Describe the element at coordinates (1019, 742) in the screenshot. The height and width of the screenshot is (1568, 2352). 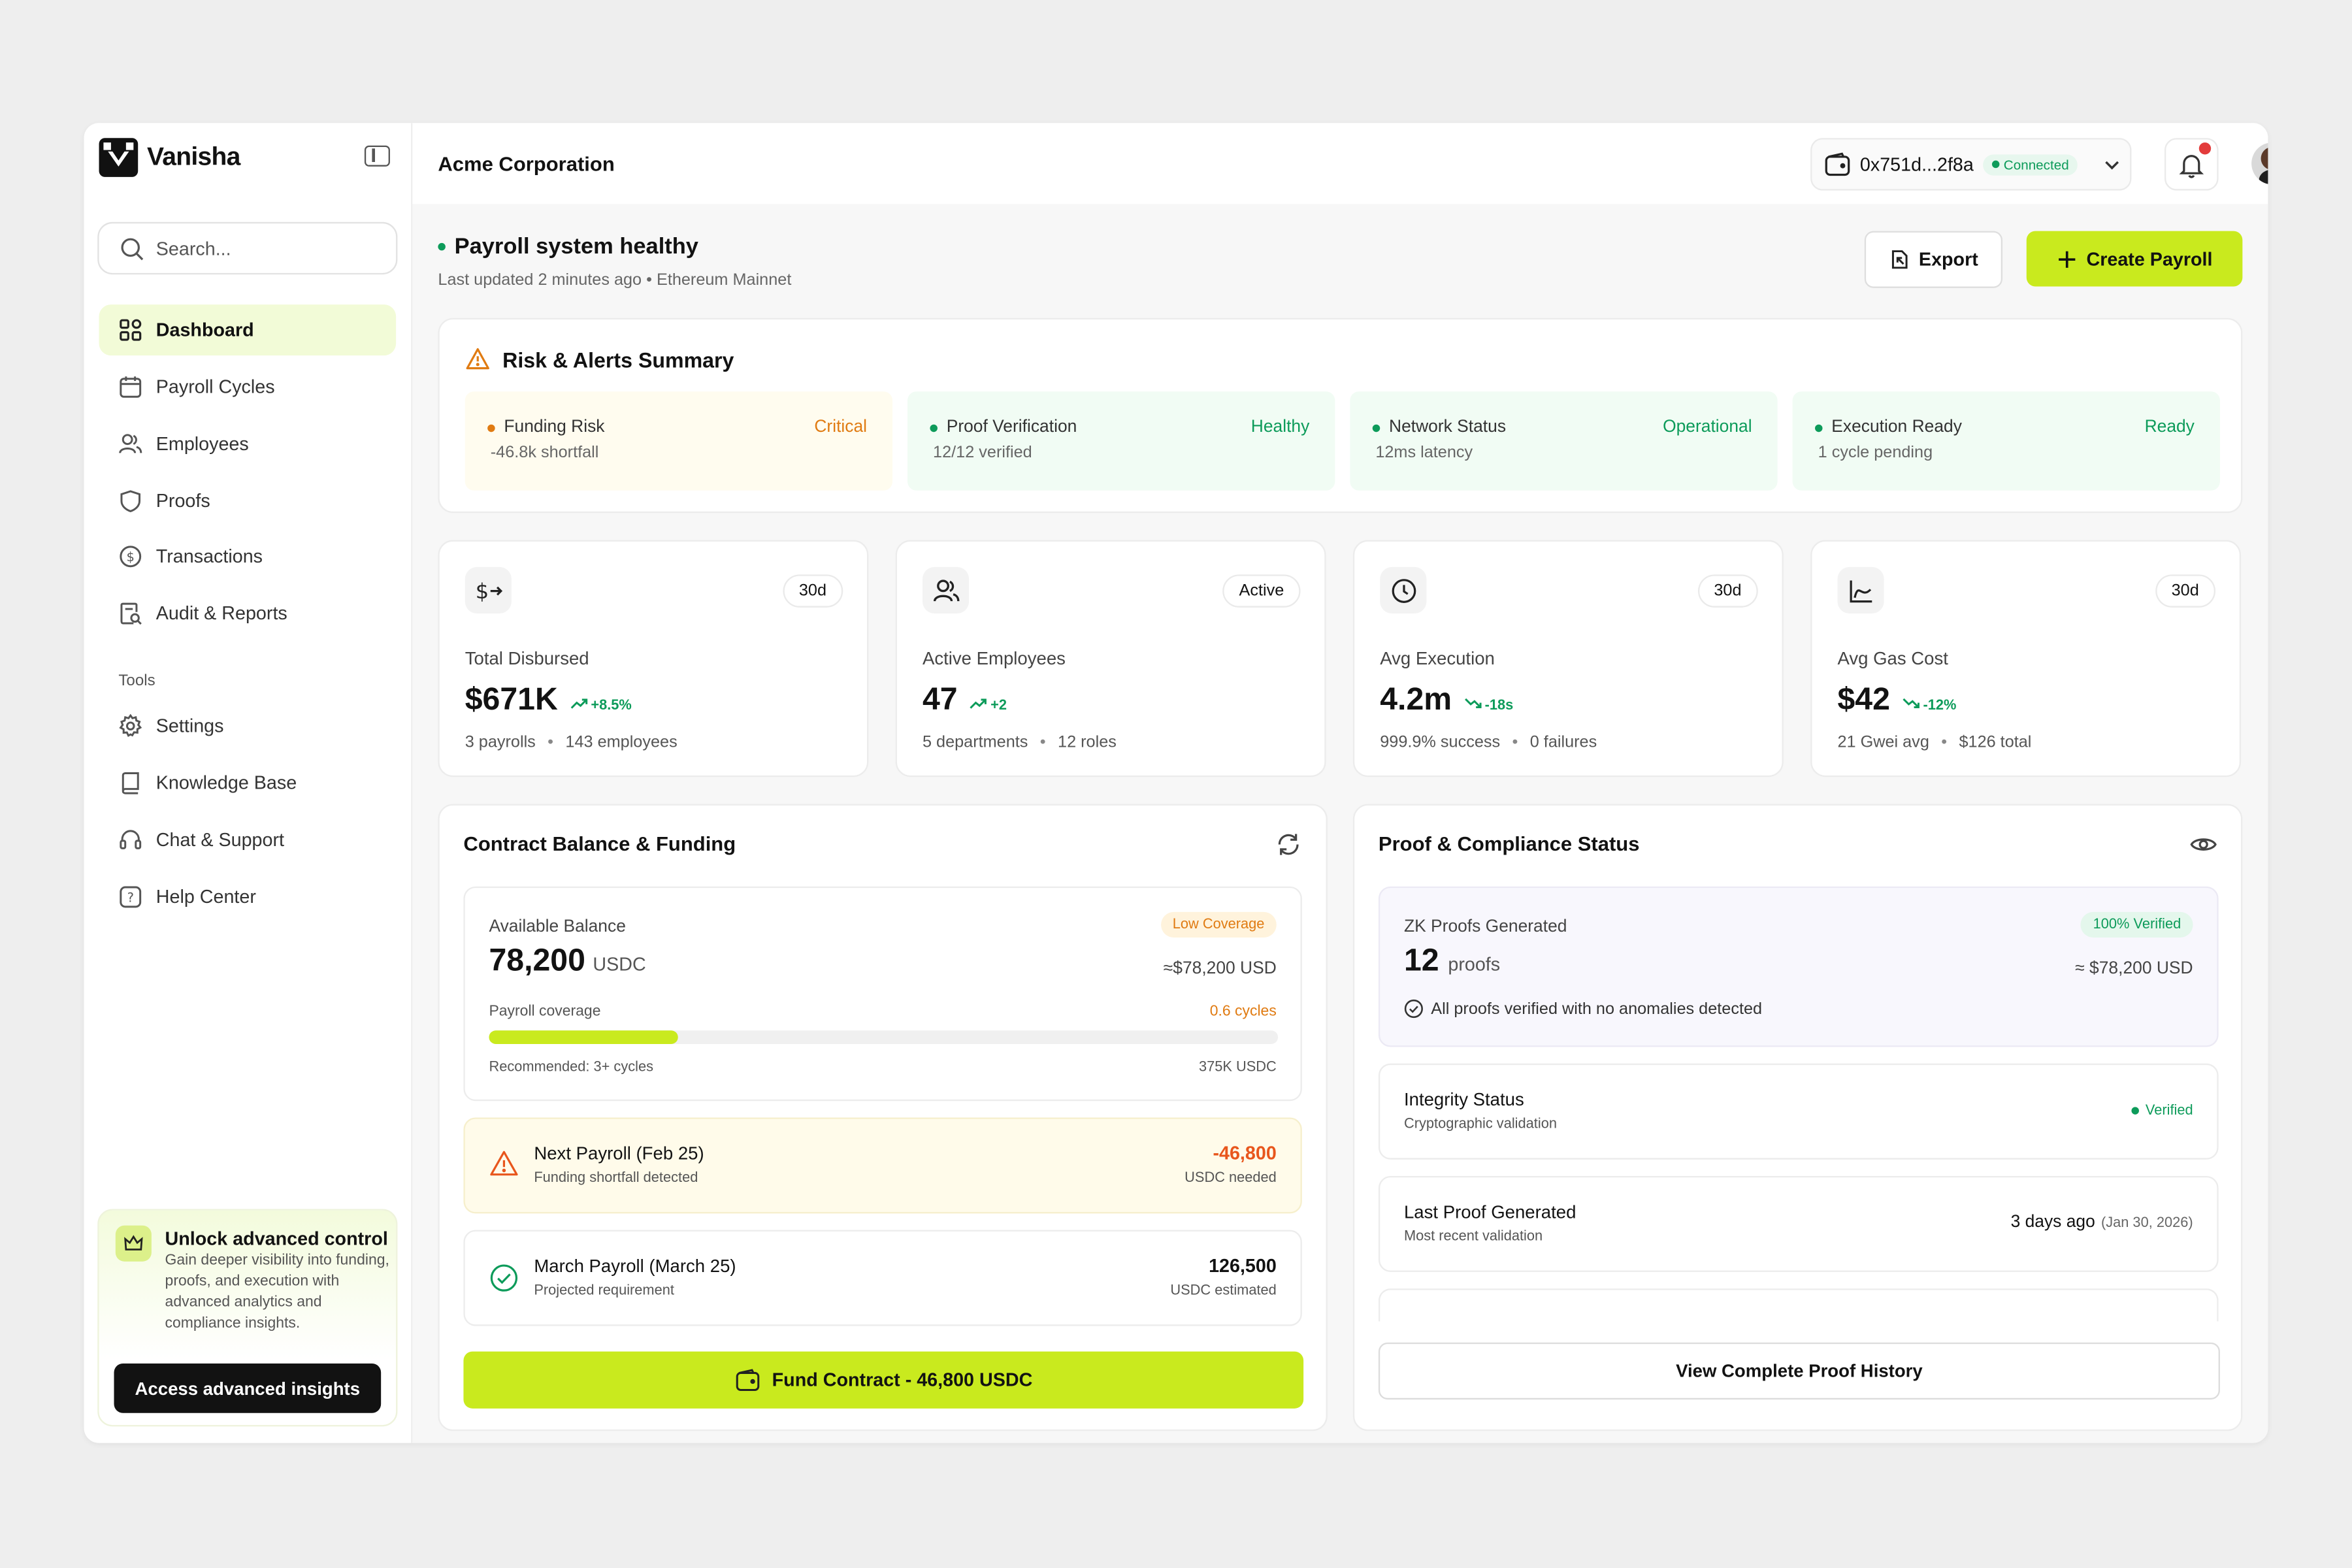
I see `stat-meta: 5 departments • 12 roles` at that location.